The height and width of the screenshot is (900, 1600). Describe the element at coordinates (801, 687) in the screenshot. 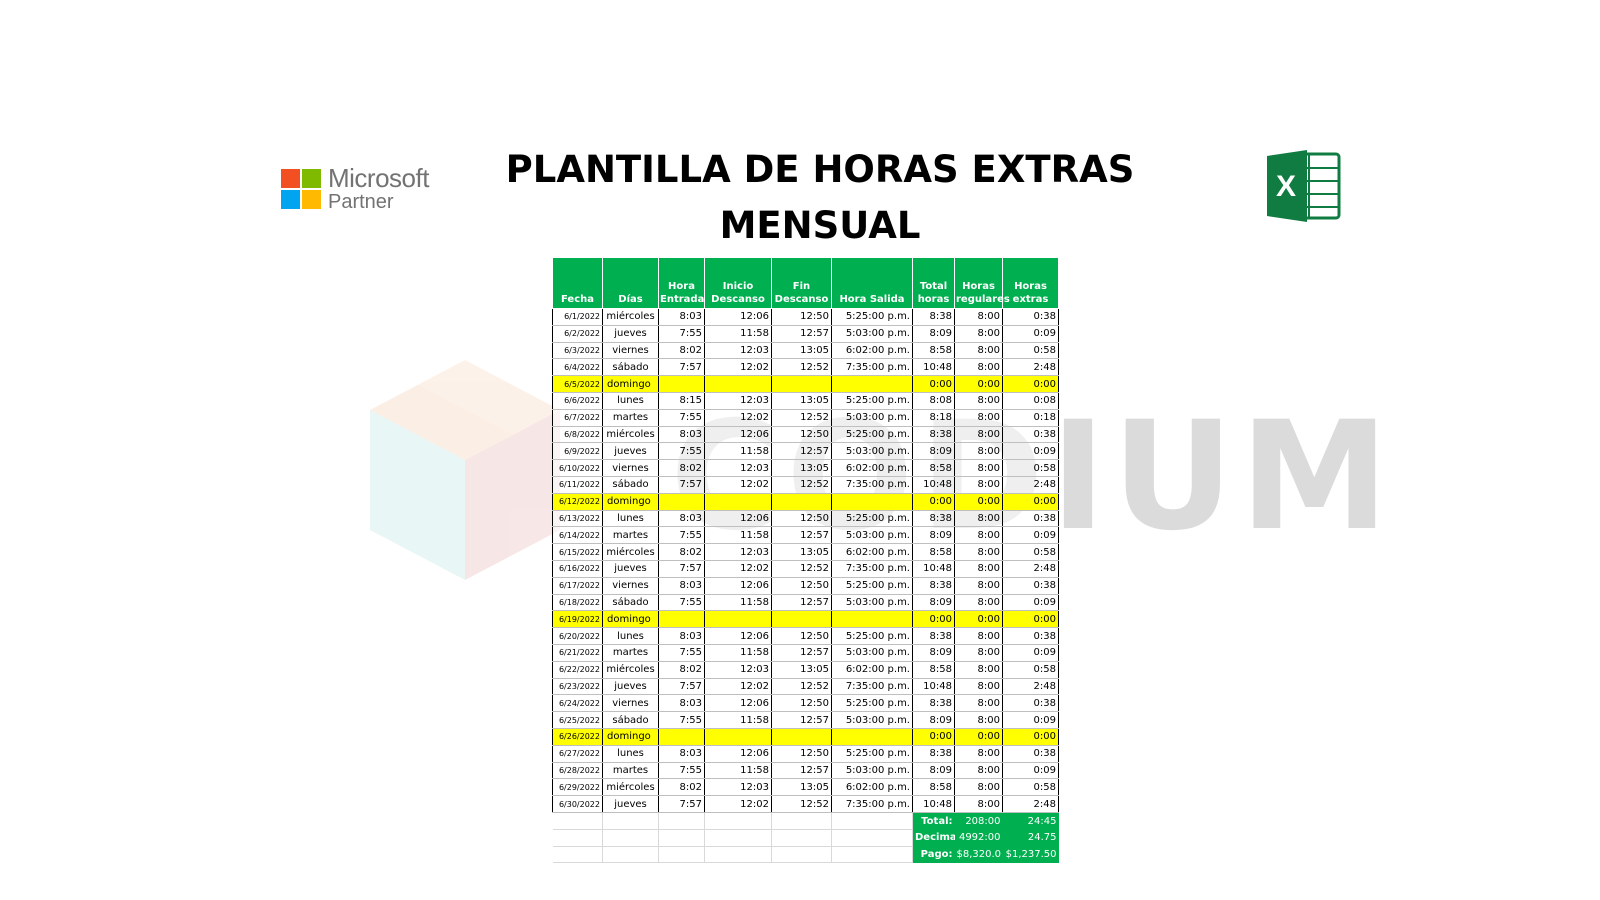

I see `table-cell: 12:52` at that location.